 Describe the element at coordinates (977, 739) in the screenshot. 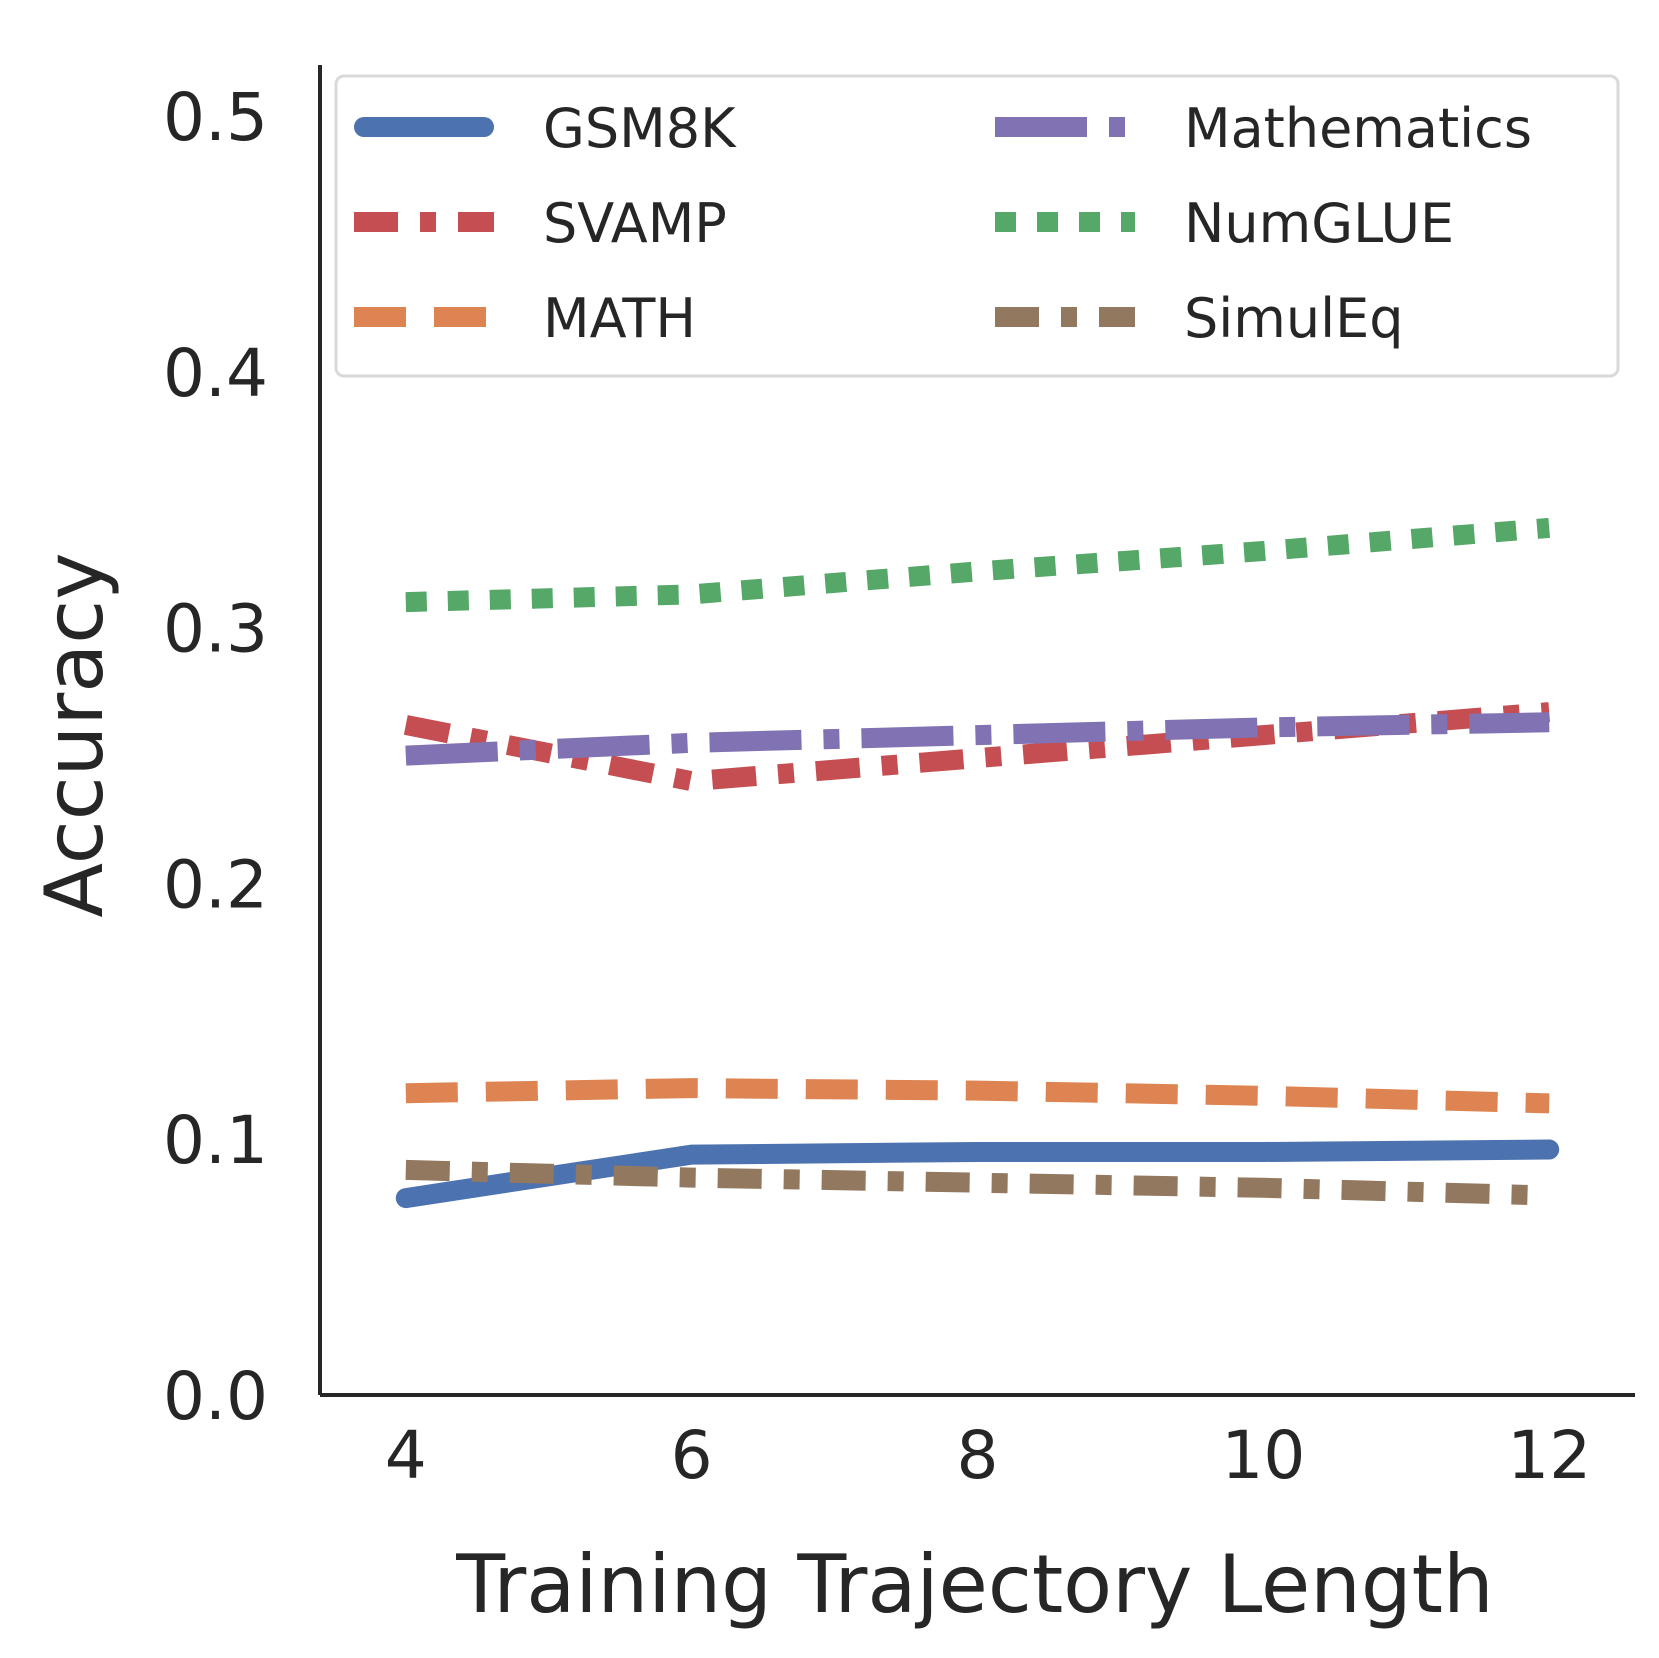

I see `series-line-mathematics` at that location.